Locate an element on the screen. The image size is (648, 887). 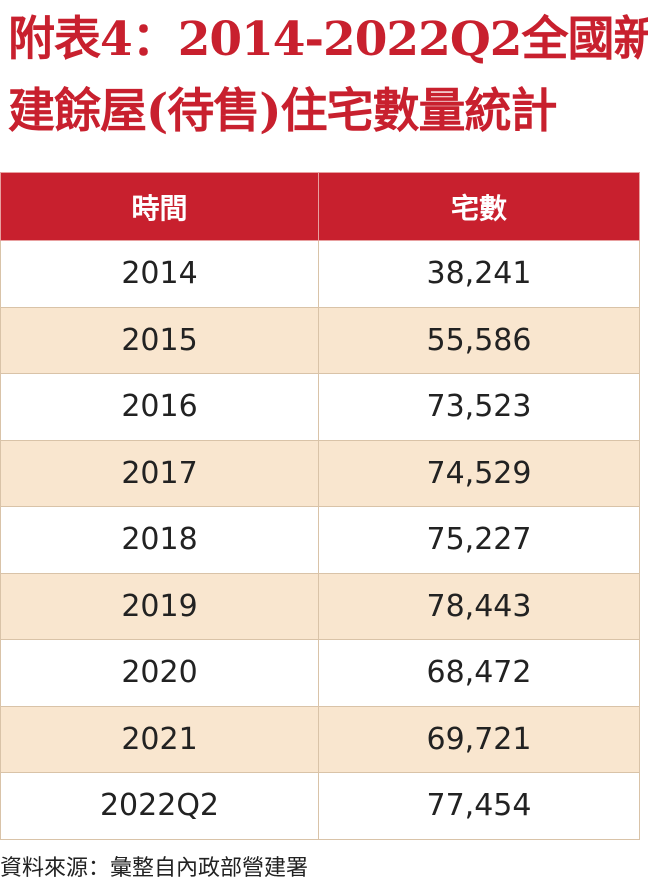
period-cell: 2018 is located at coordinates (159, 540).